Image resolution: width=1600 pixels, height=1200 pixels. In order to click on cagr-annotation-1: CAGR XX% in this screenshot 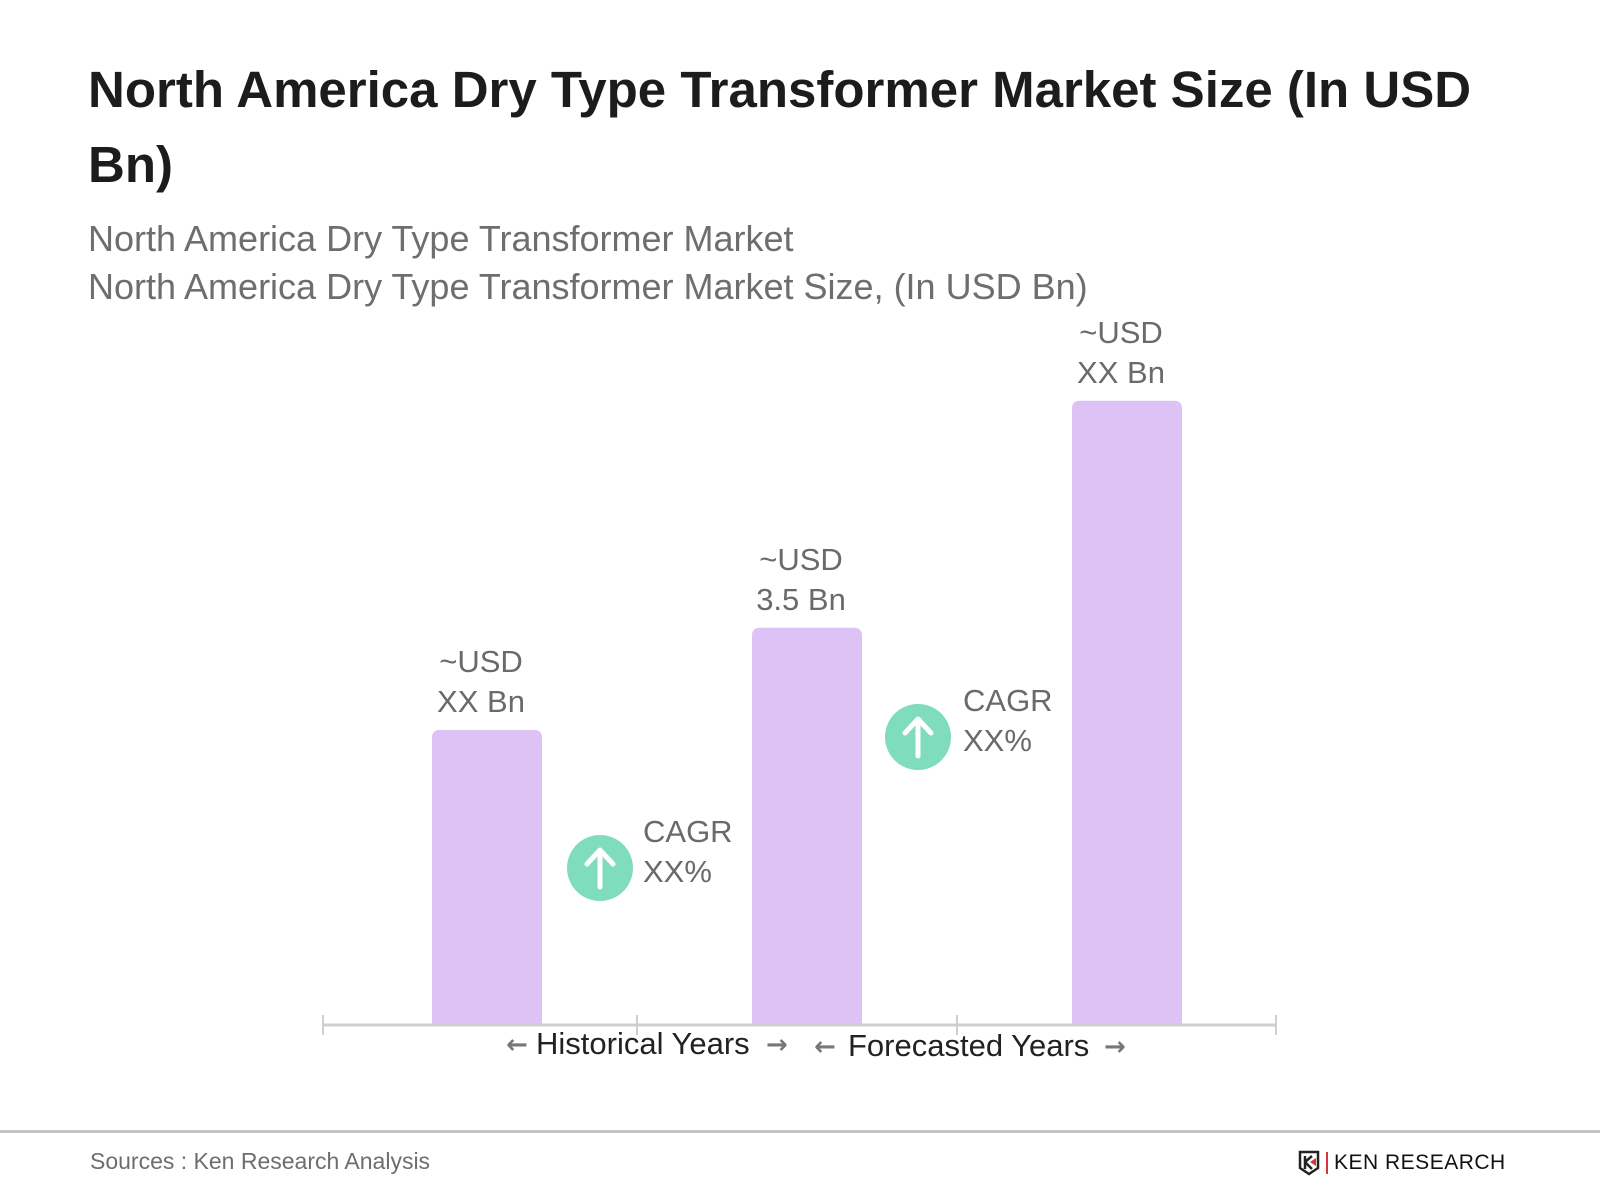, I will do `click(650, 857)`.